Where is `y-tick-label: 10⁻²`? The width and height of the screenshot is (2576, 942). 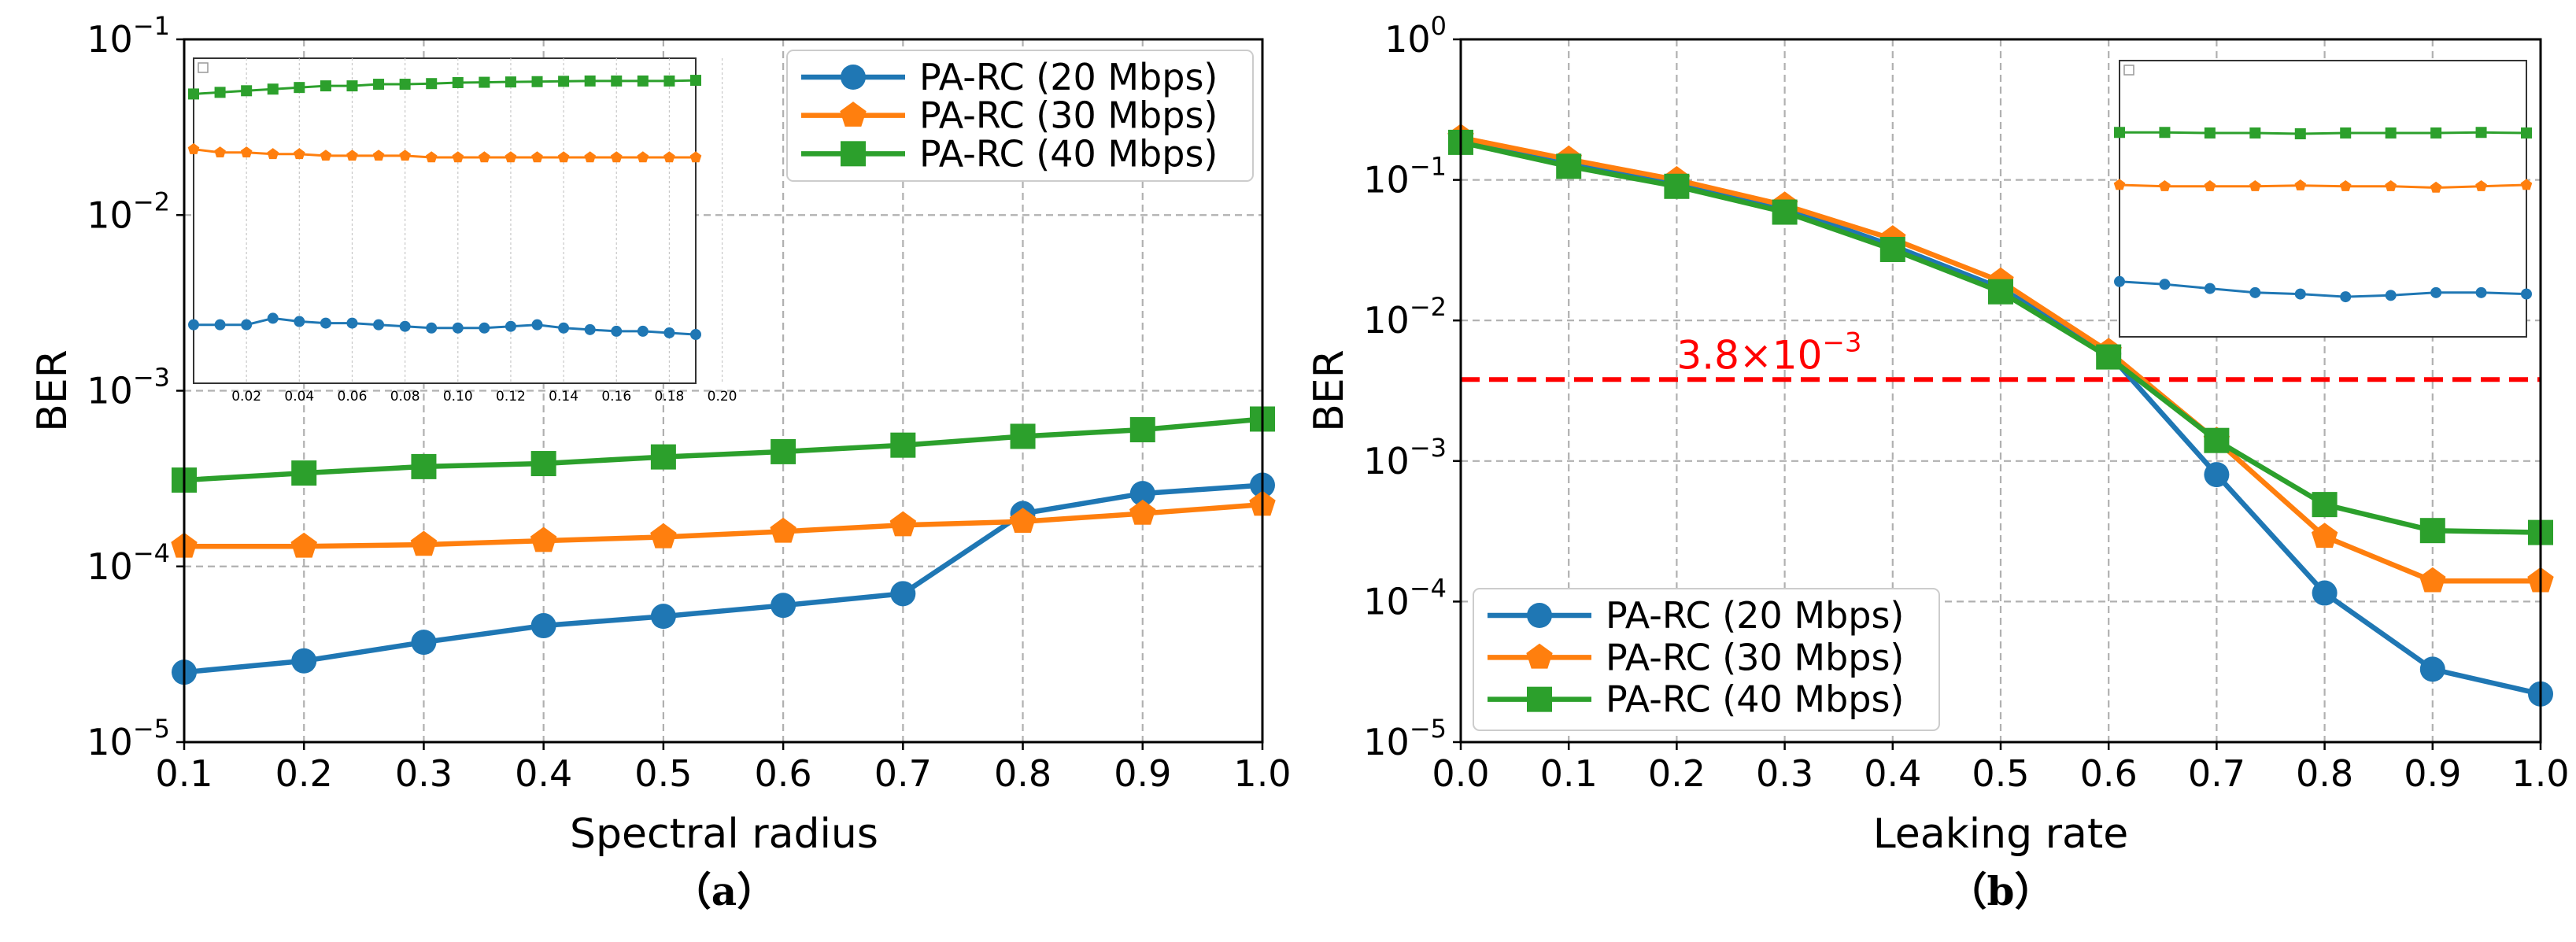
y-tick-label: 10⁻² is located at coordinates (128, 211).